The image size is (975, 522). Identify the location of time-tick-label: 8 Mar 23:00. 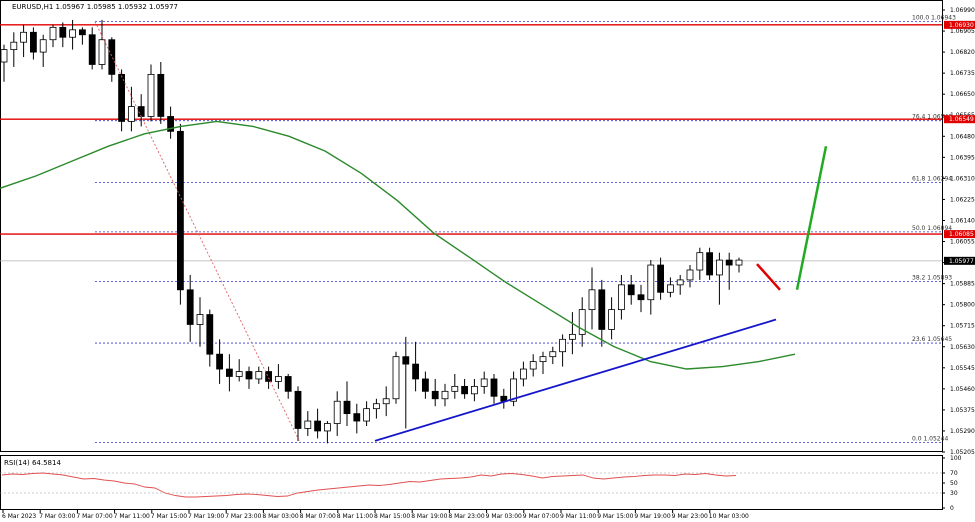
(466, 516).